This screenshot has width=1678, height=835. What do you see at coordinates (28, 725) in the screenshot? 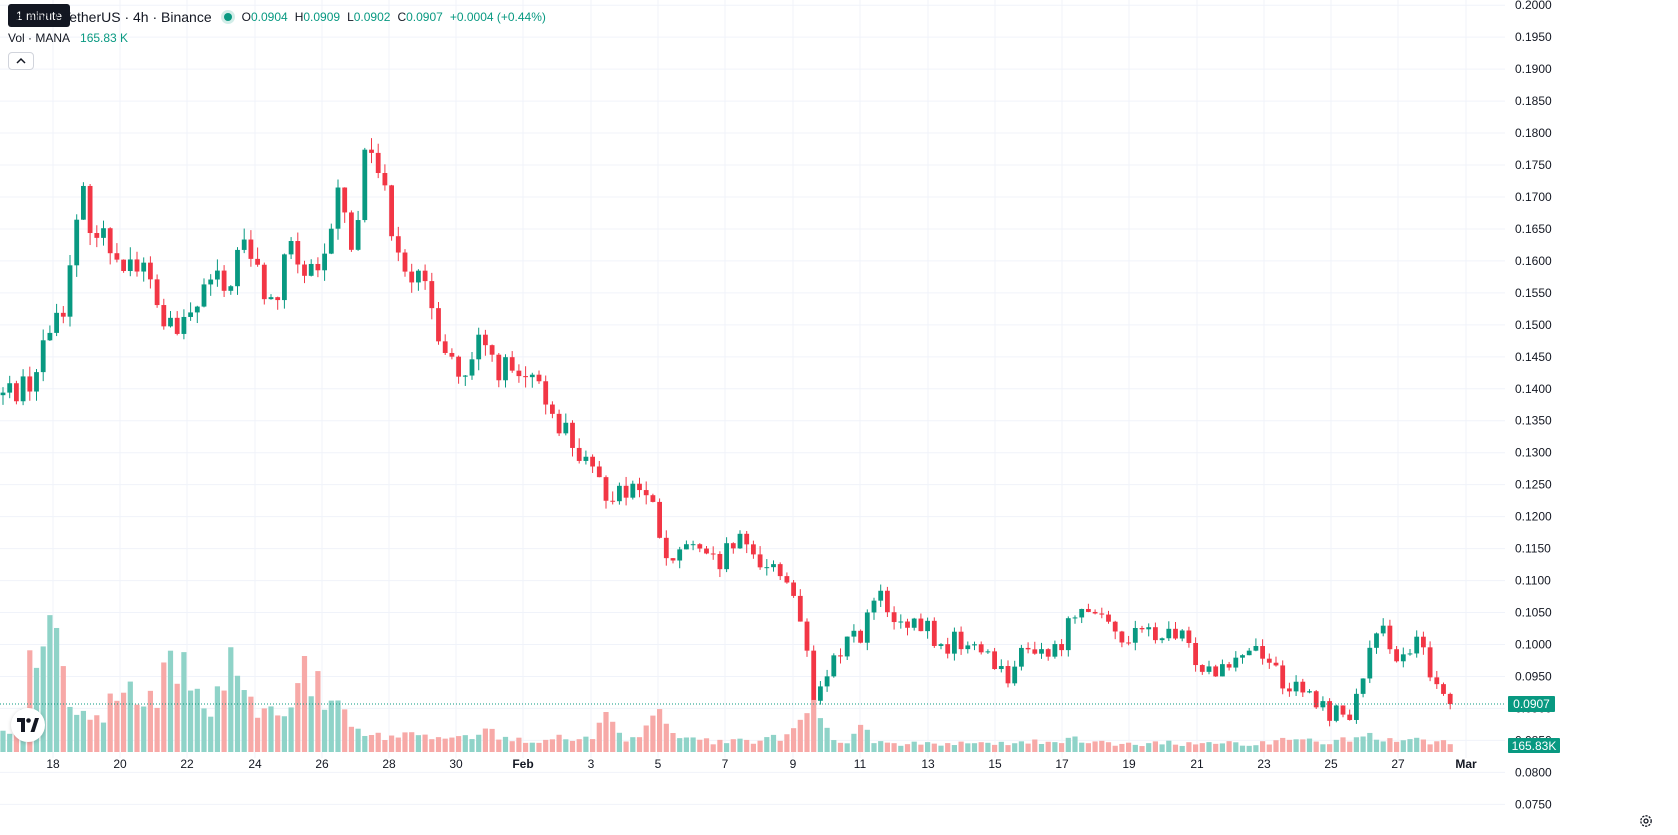
I see `tradingview-logo-icon` at bounding box center [28, 725].